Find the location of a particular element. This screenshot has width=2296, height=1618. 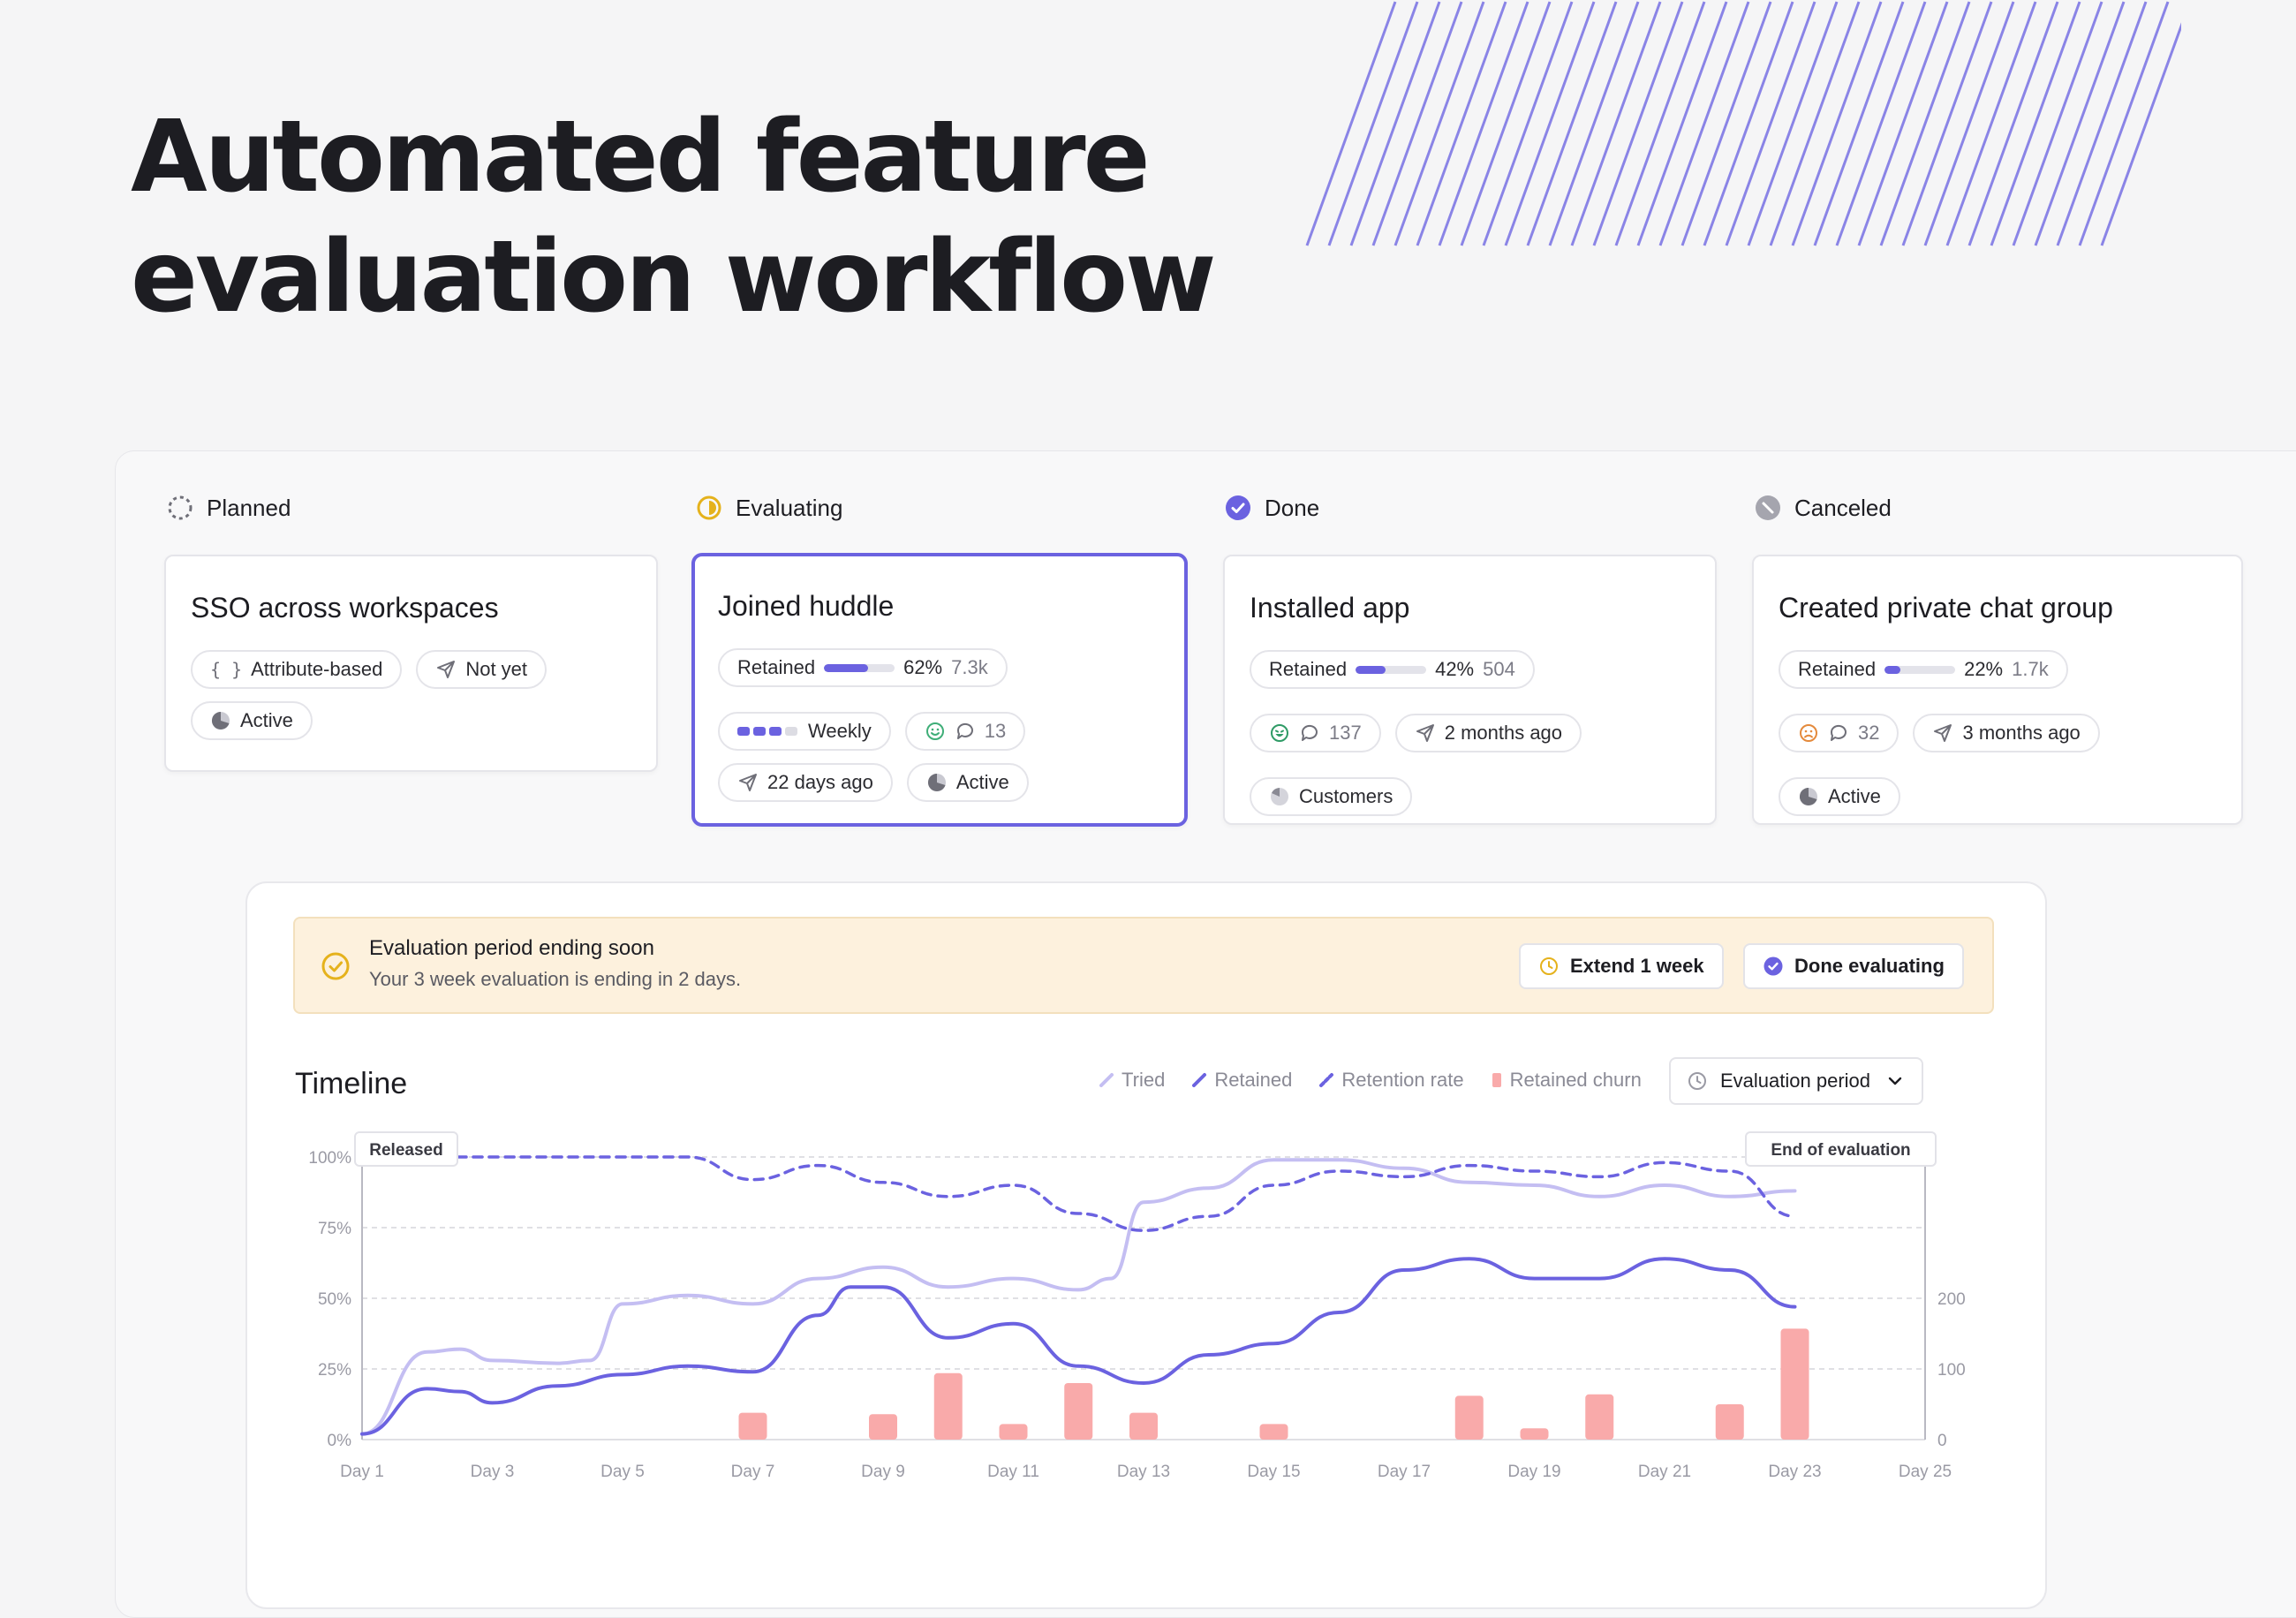

x-tick-label: Day 19 is located at coordinates (1533, 1472).